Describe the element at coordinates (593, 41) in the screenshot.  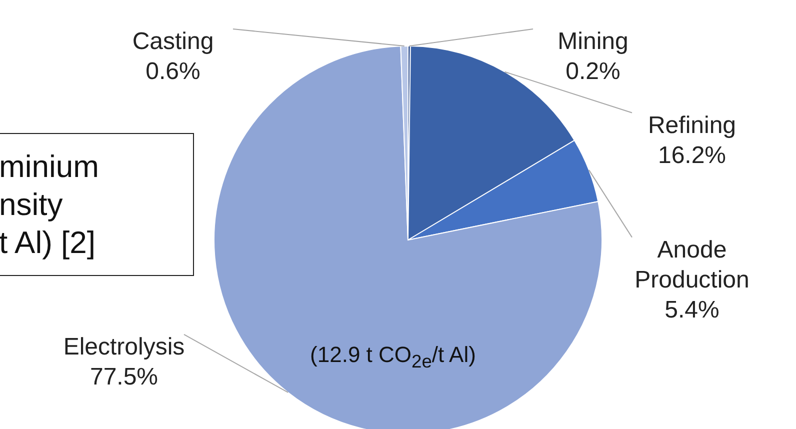
I see `slice-label: Mining` at that location.